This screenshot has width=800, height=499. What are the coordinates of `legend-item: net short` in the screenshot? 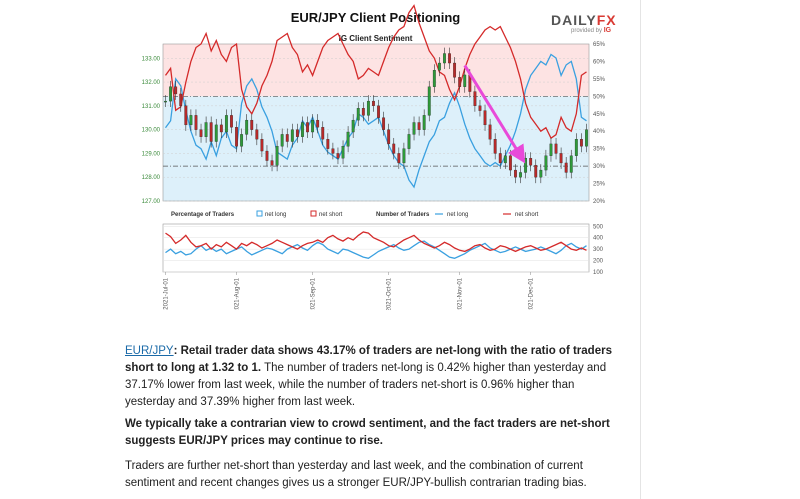 It's located at (527, 215).